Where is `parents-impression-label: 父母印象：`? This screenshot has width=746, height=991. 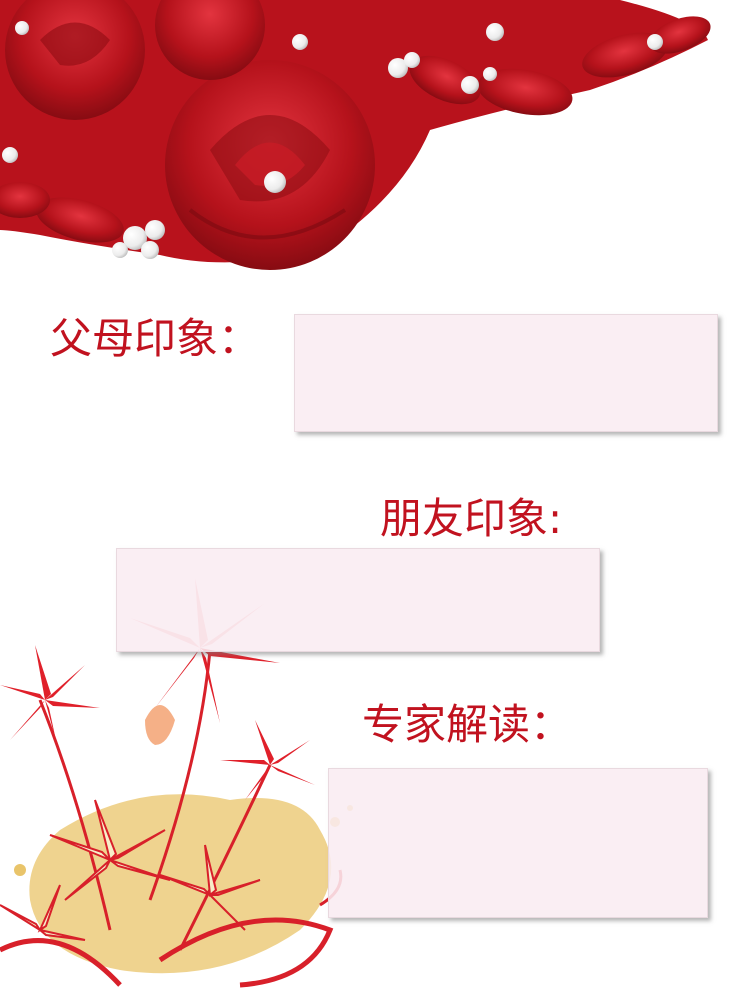 parents-impression-label: 父母印象： is located at coordinates (155, 338).